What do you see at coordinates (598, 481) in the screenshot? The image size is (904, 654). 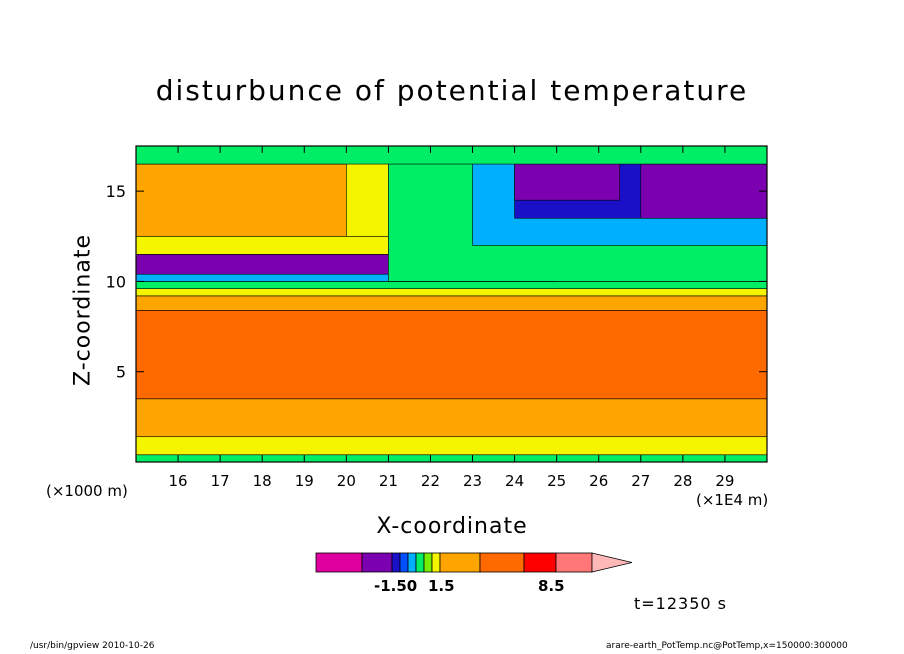 I see `x-tick-label: 26` at bounding box center [598, 481].